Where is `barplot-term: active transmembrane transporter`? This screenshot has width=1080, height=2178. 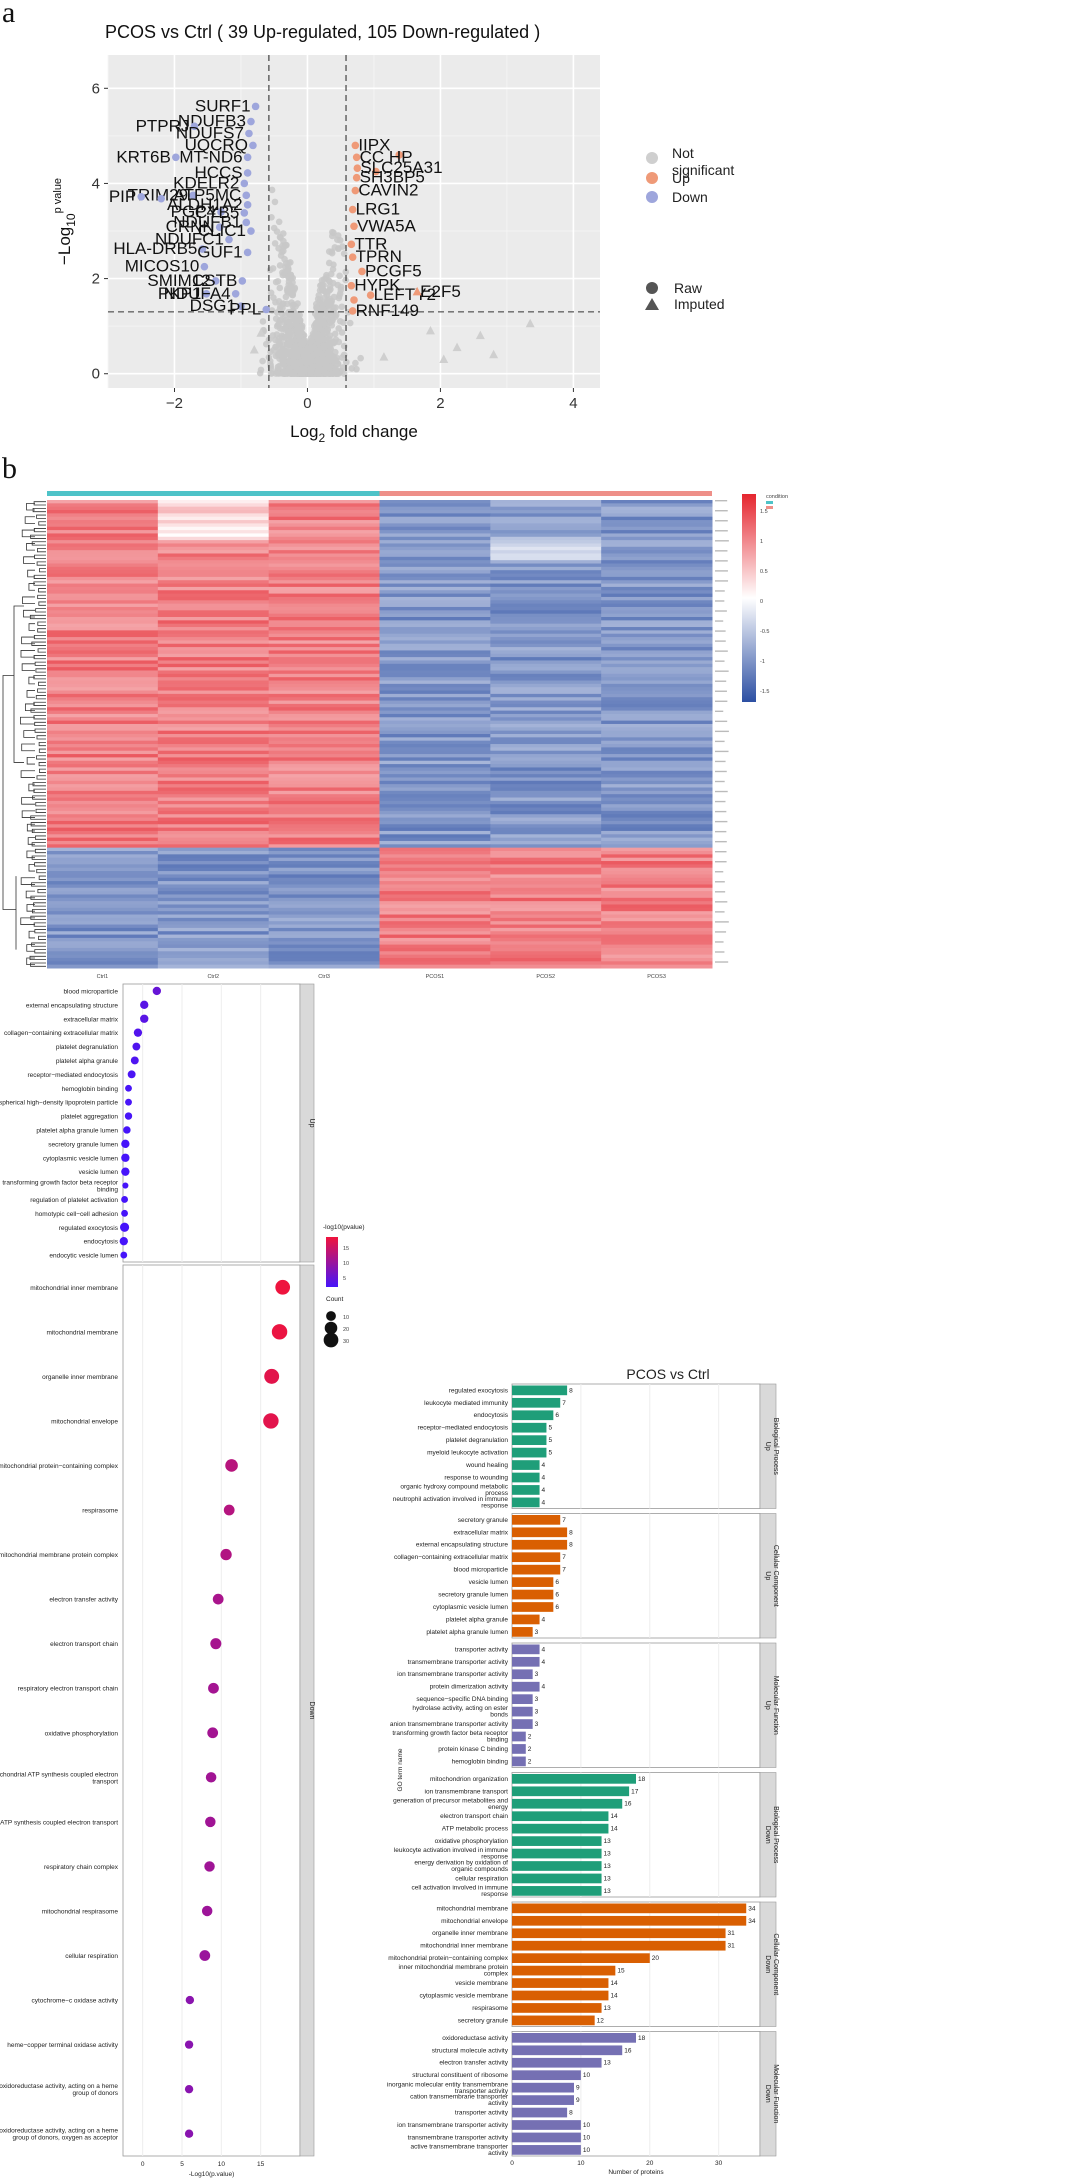 barplot-term: active transmembrane transporter is located at coordinates (459, 2147).